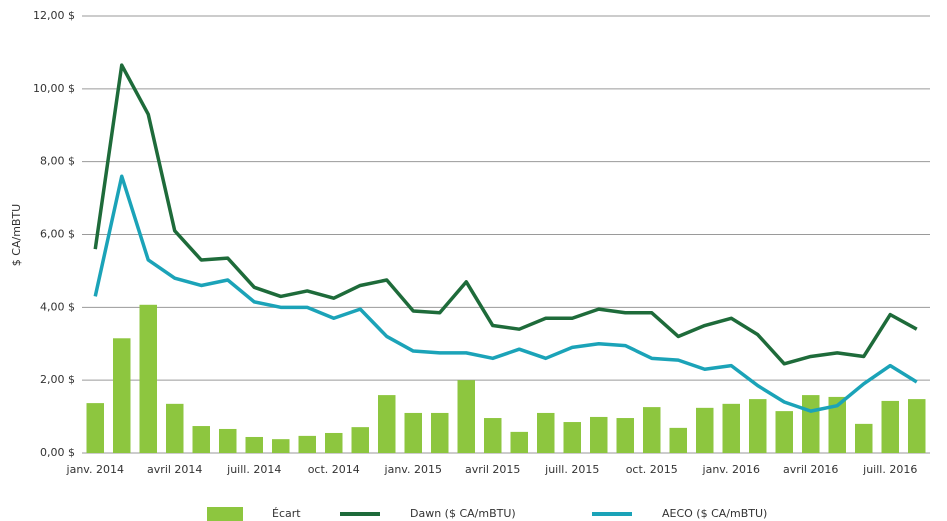  What do you see at coordinates (16, 235) in the screenshot?
I see `y-axis-label: $ CA/mBTU` at bounding box center [16, 235].